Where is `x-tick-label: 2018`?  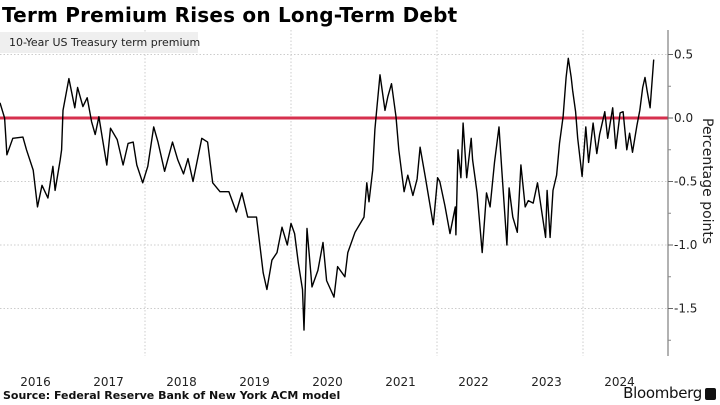
x-tick-label: 2018 is located at coordinates (181, 382).